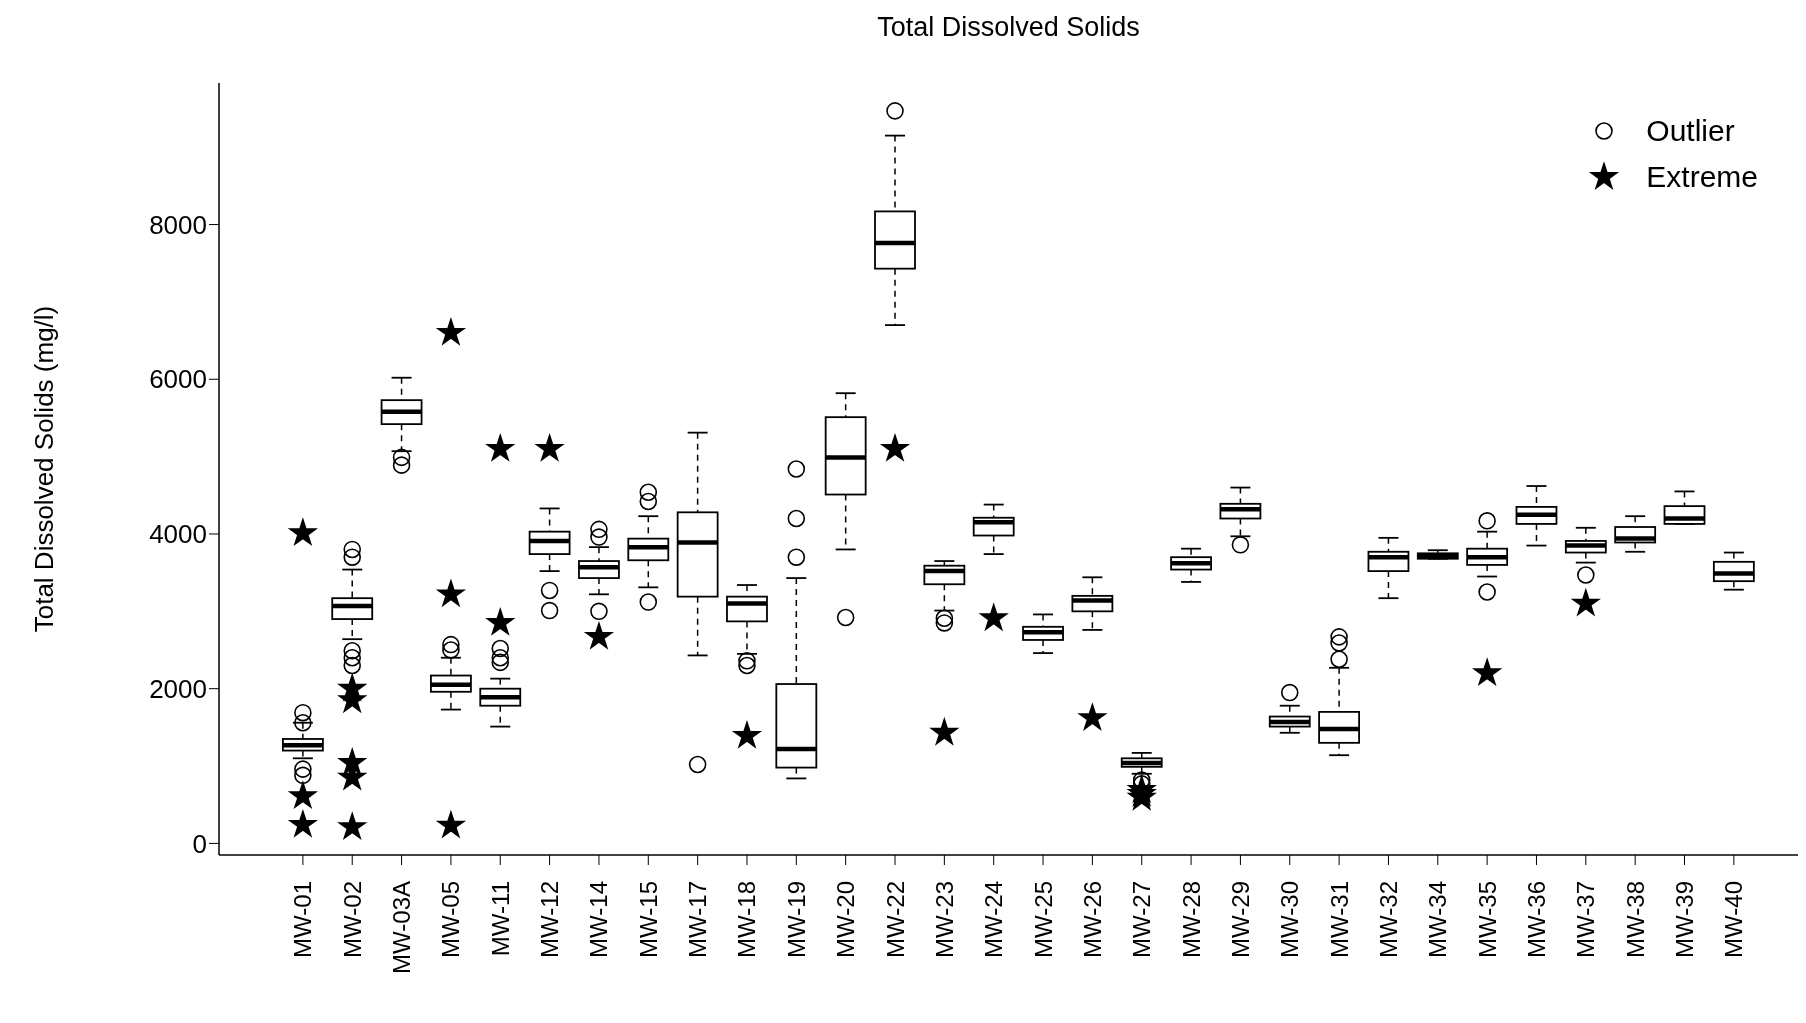  Describe the element at coordinates (1008, 27) in the screenshot. I see `chart-title: Total Dissolved Solids` at that location.